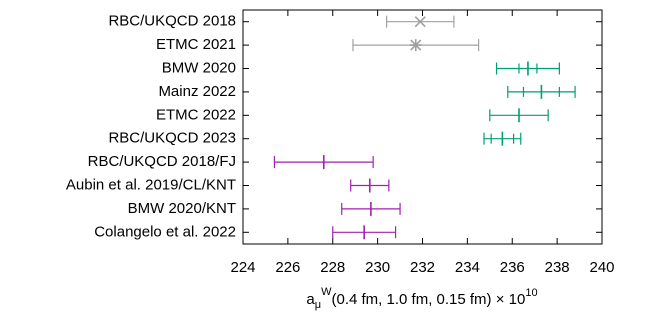  I want to click on x-tick-label: 224, so click(242, 267).